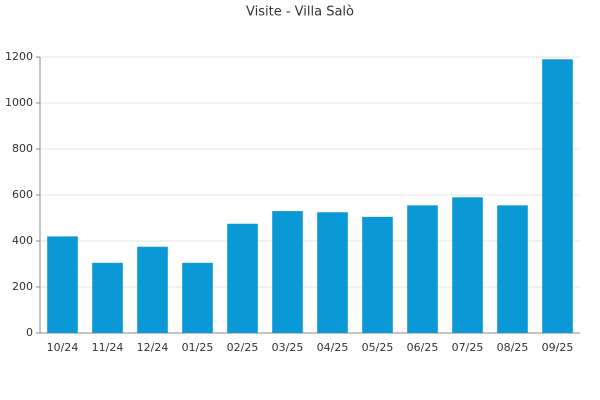 Image resolution: width=600 pixels, height=400 pixels. I want to click on y-tick-label: 800, so click(22, 148).